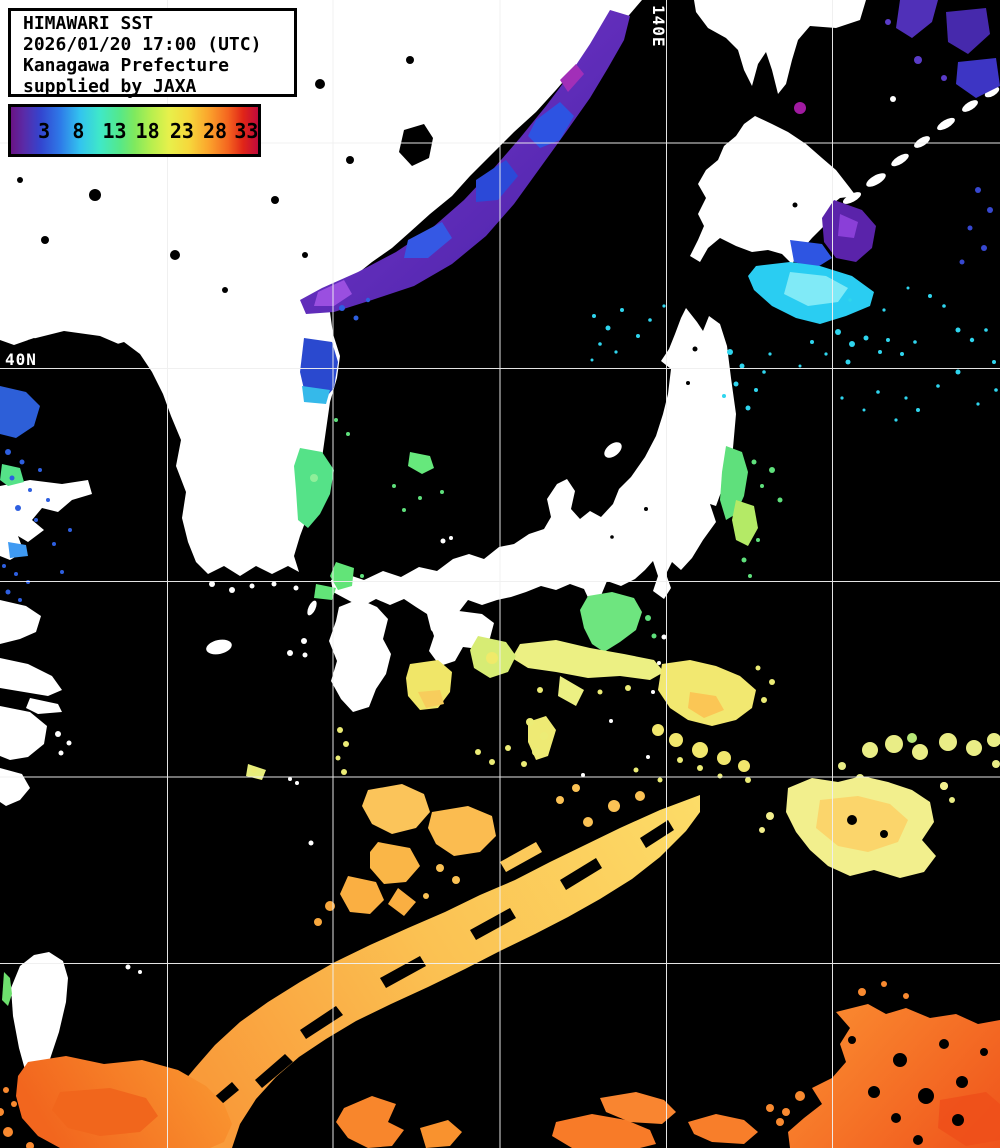  I want to click on map-datetime: 2026/01/20 17:00 (UTC), so click(142, 44).